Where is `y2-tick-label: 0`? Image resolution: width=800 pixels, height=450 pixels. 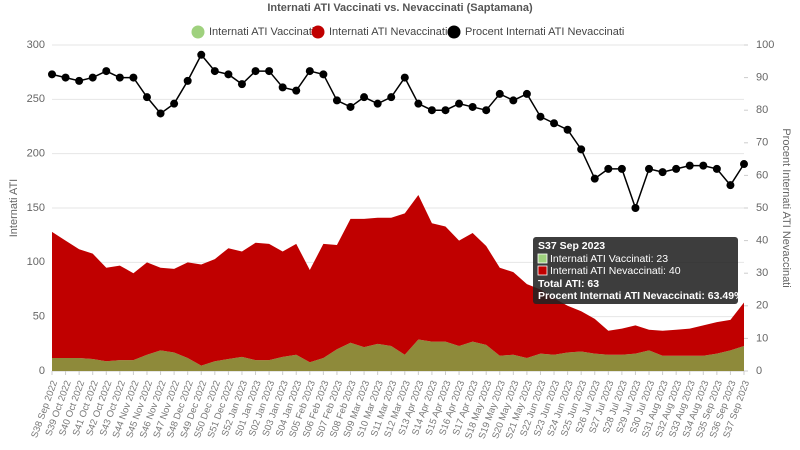
y2-tick-label: 0 is located at coordinates (759, 371).